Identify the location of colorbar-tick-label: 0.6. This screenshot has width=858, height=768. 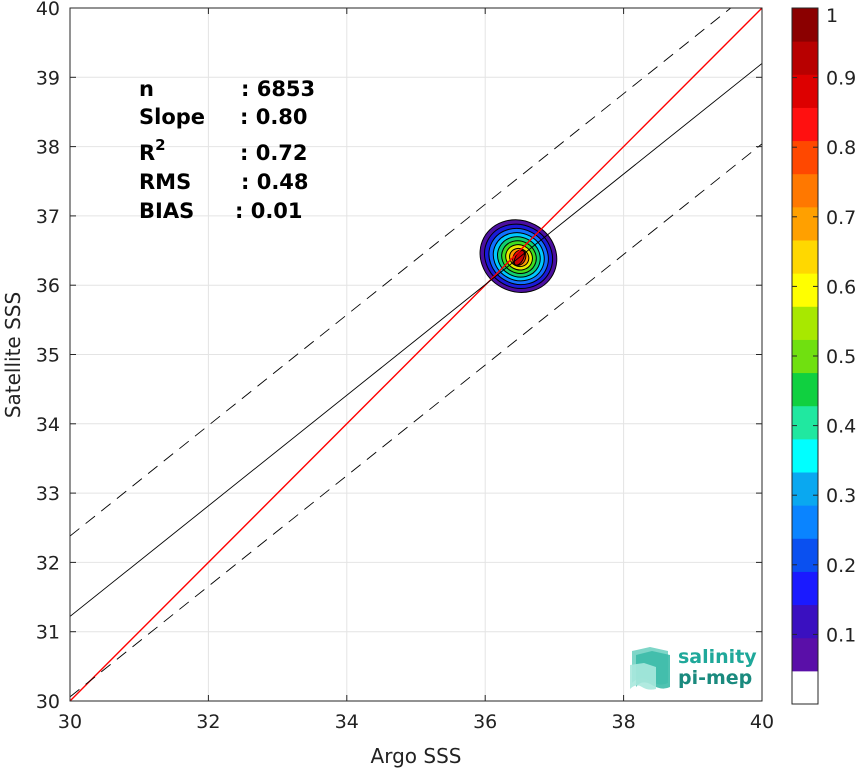
(841, 287).